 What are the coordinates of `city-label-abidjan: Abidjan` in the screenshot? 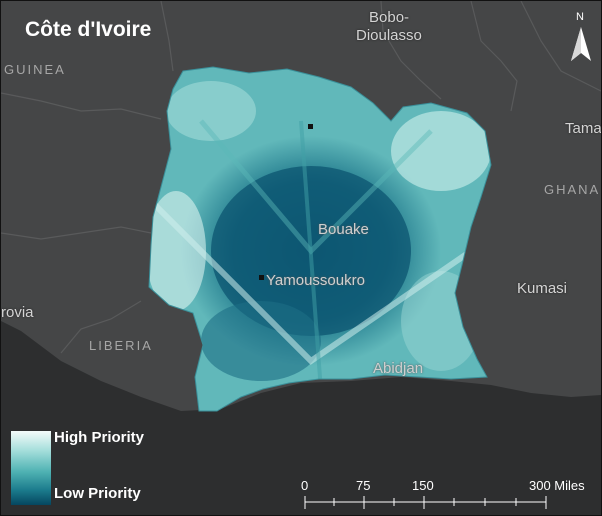 It's located at (398, 368).